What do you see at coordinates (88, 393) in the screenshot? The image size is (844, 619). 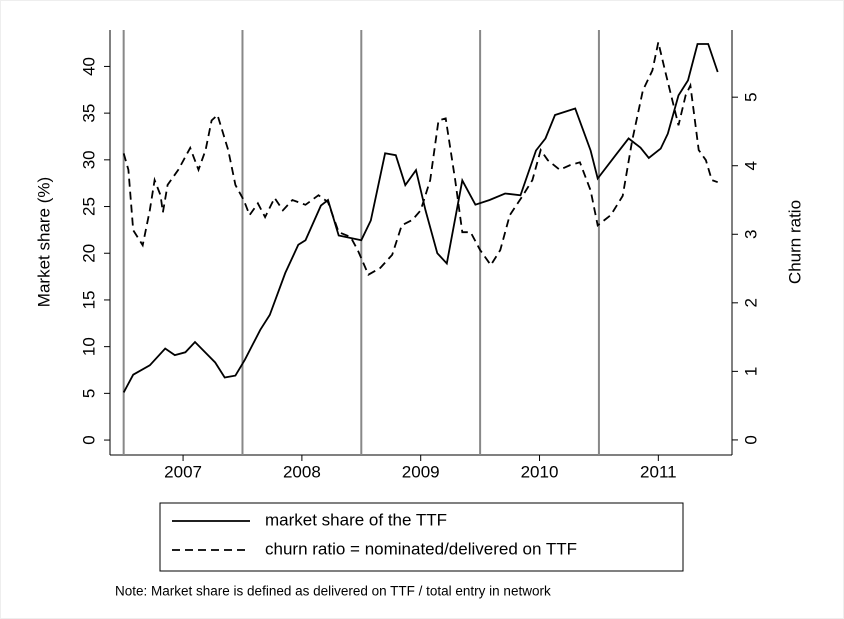 I see `y-tick-label: 5` at bounding box center [88, 393].